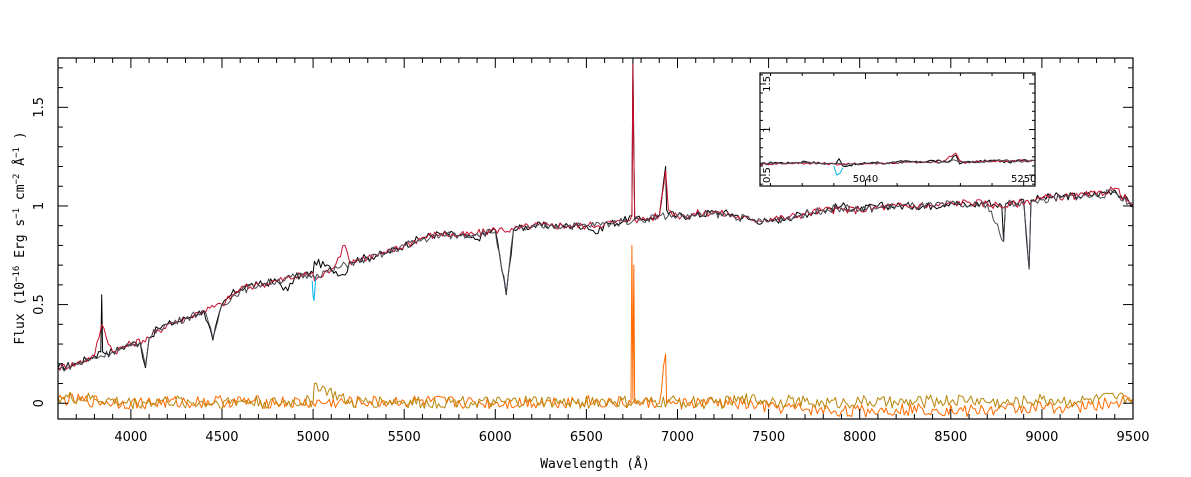 The image size is (1191, 477). I want to click on main-x-tick-label: 8000, so click(859, 437).